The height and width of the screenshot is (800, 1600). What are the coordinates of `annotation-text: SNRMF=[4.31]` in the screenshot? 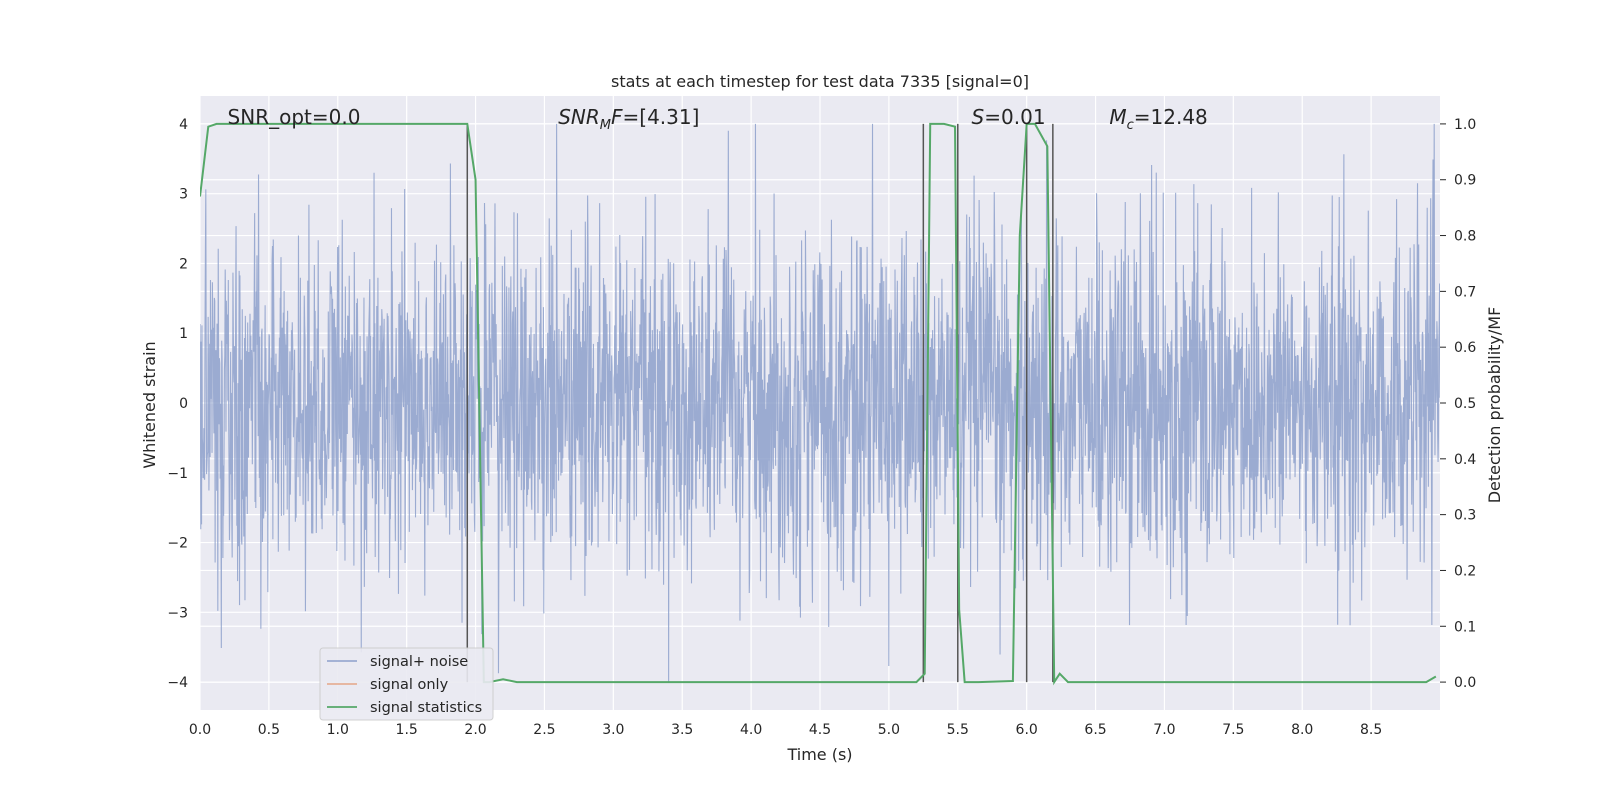 It's located at (628, 119).